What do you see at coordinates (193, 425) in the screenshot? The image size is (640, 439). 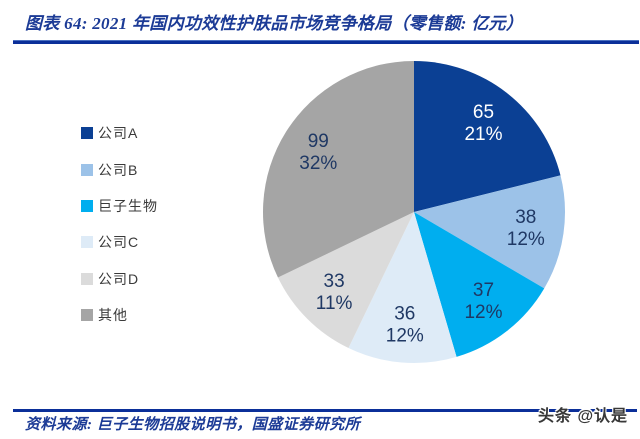 I see `source-text: 资料来源: 巨子生物招股说明书，国盛证券研究所` at bounding box center [193, 425].